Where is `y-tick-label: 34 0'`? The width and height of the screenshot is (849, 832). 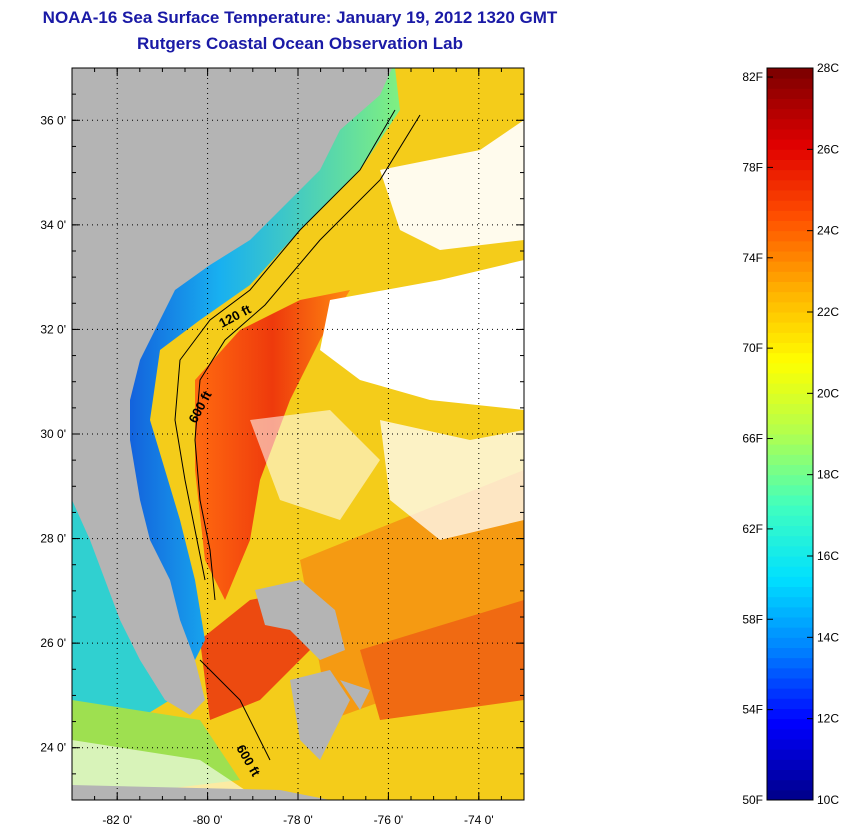 y-tick-label: 34 0' is located at coordinates (53, 225).